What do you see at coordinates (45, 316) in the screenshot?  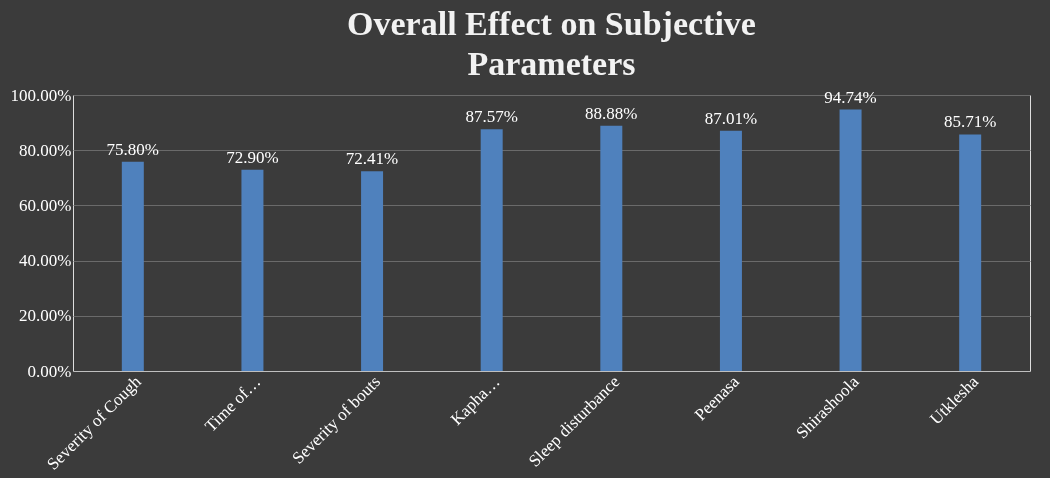 I see `y-tick-label: 20.00%` at bounding box center [45, 316].